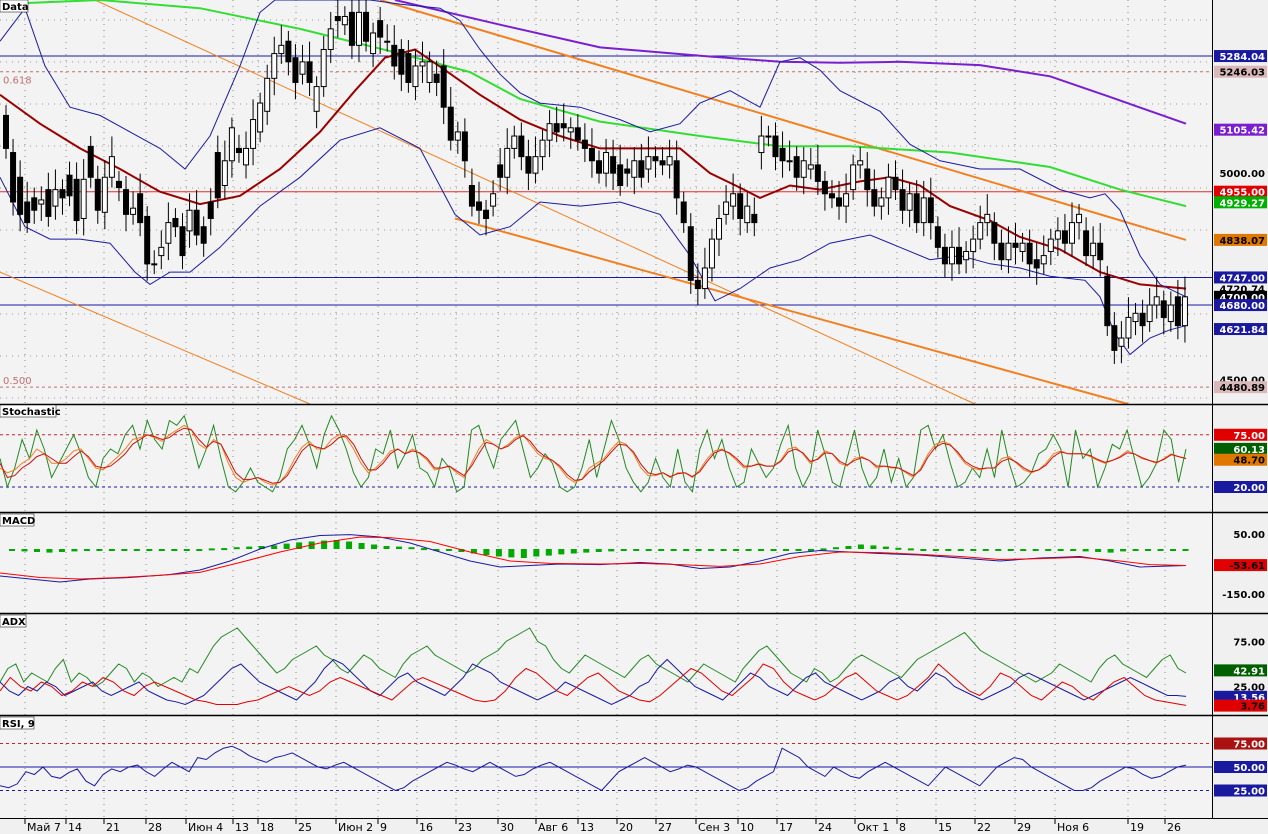  Describe the element at coordinates (113, 827) in the screenshot. I see `date-label: 21` at that location.